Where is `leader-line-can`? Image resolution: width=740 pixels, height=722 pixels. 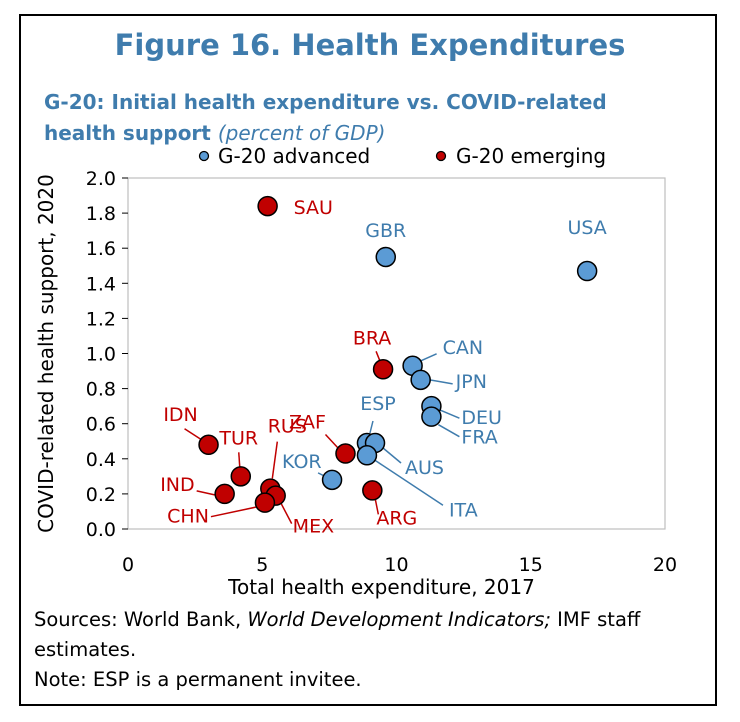
leader-line-can is located at coordinates (427, 358).